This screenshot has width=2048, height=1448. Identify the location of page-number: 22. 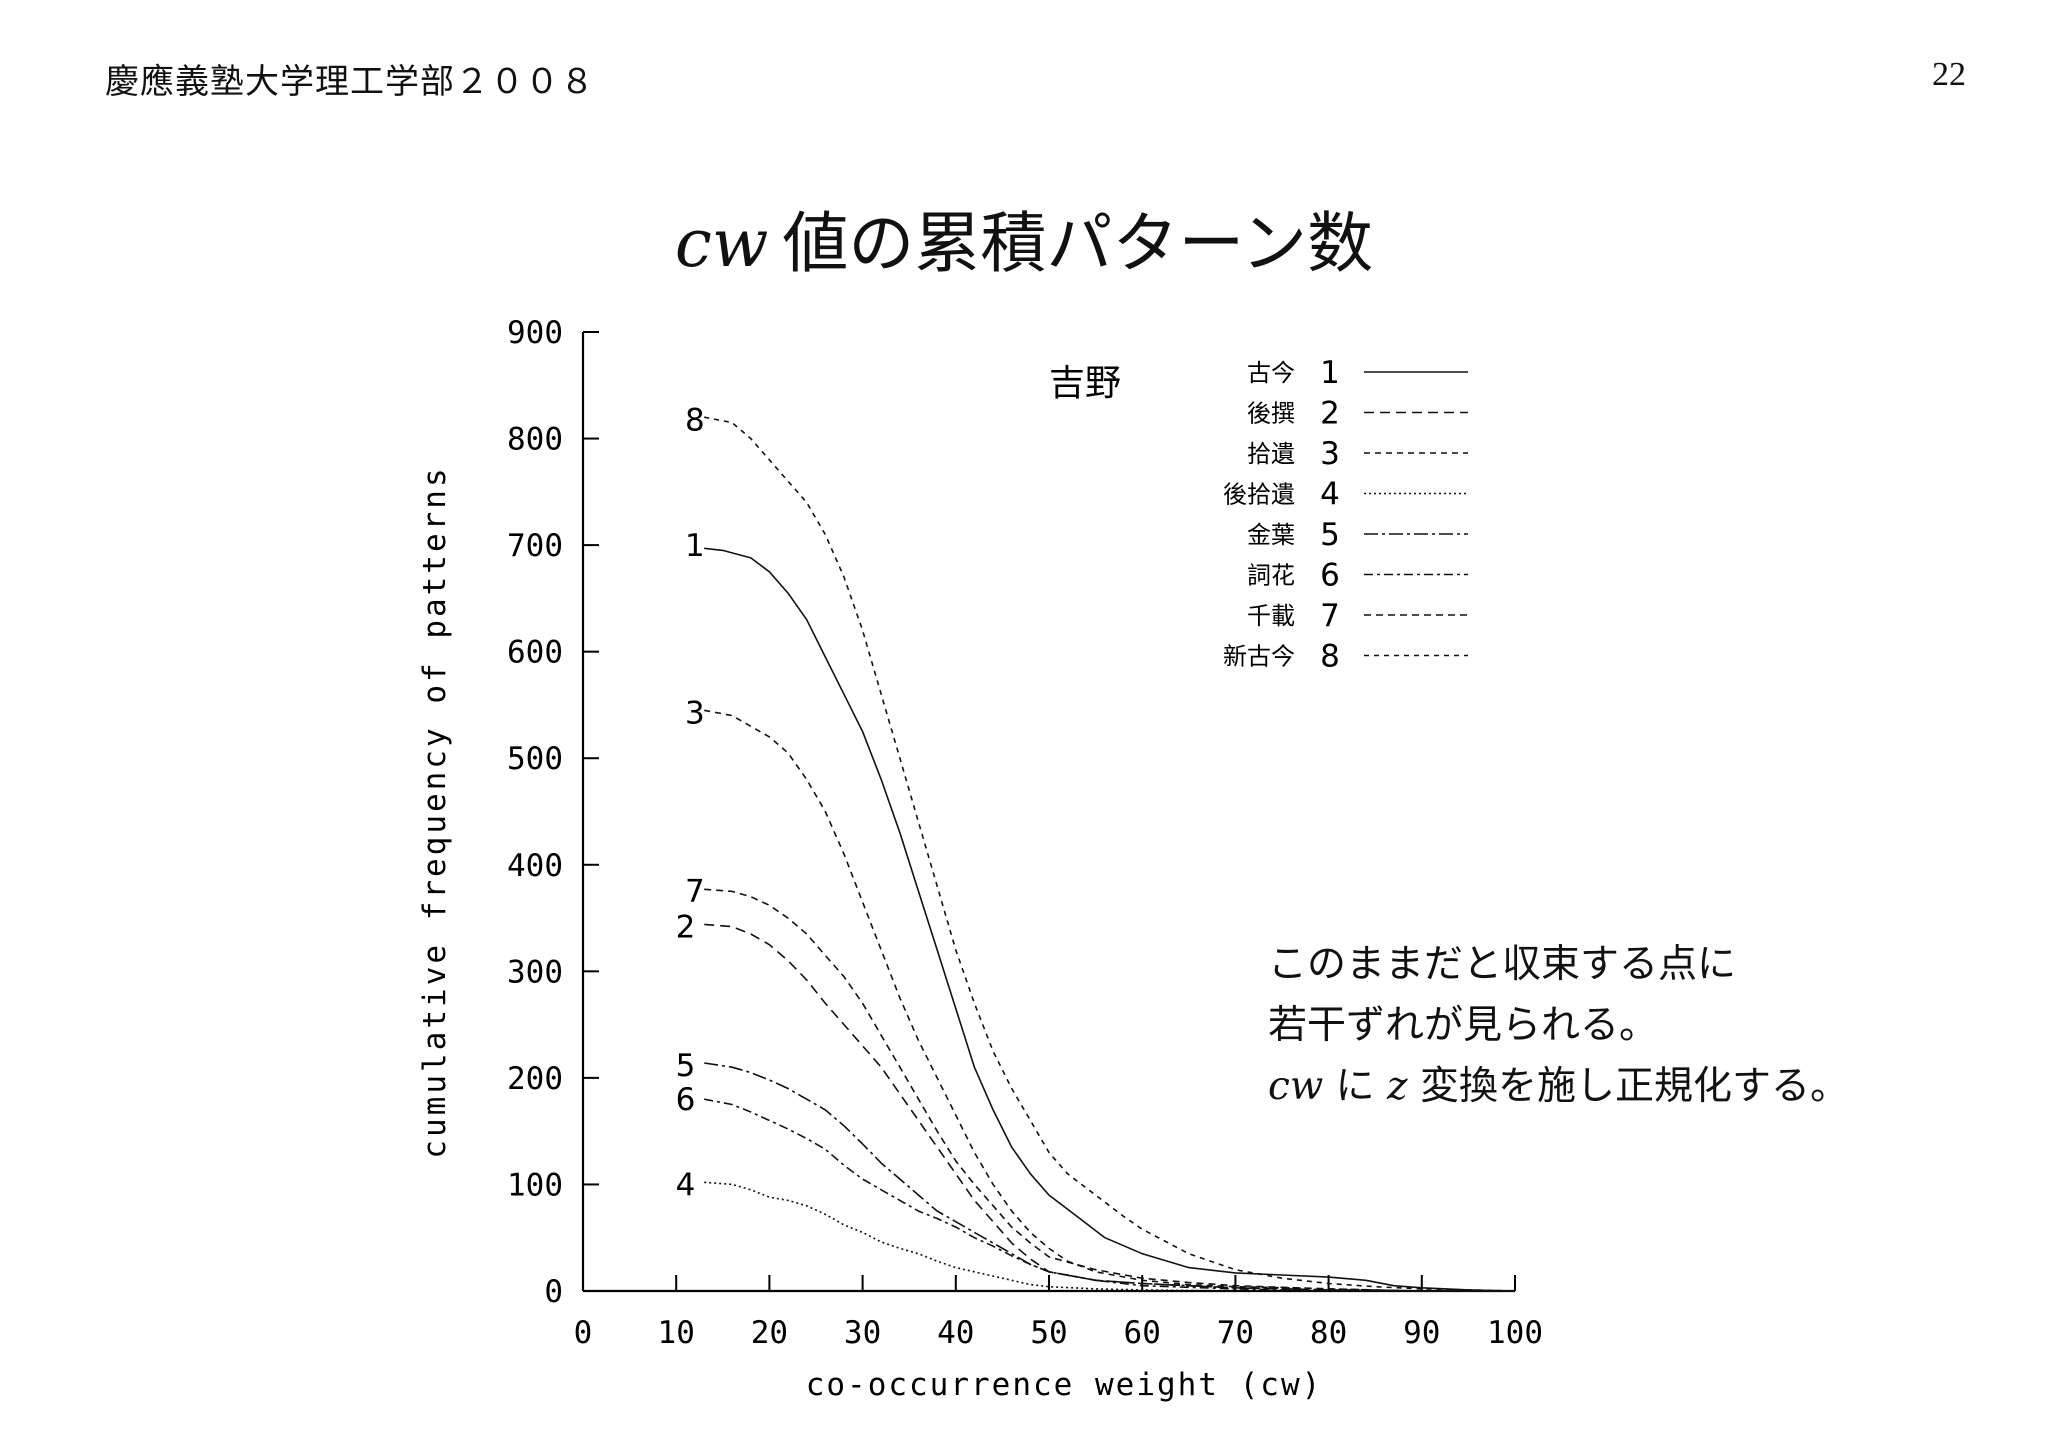
(1949, 74).